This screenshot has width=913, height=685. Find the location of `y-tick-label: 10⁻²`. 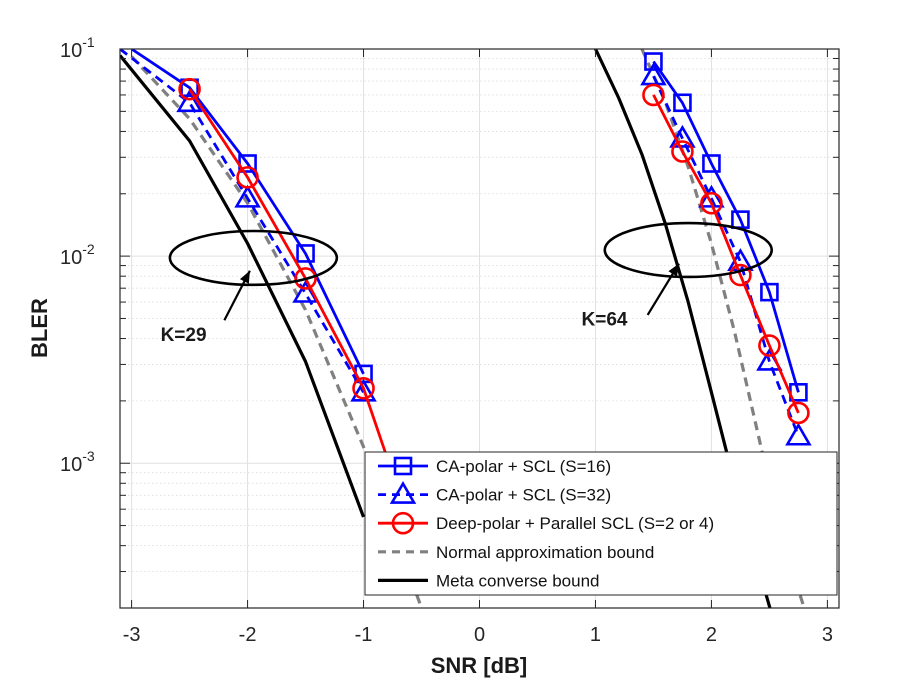

y-tick-label: 10⁻² is located at coordinates (77, 255).